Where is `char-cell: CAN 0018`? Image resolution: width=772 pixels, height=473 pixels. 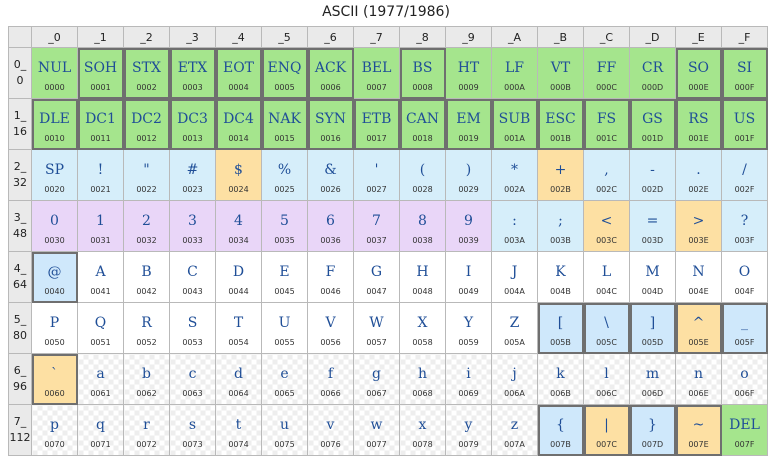
char-cell: CAN 0018 is located at coordinates (422, 124).